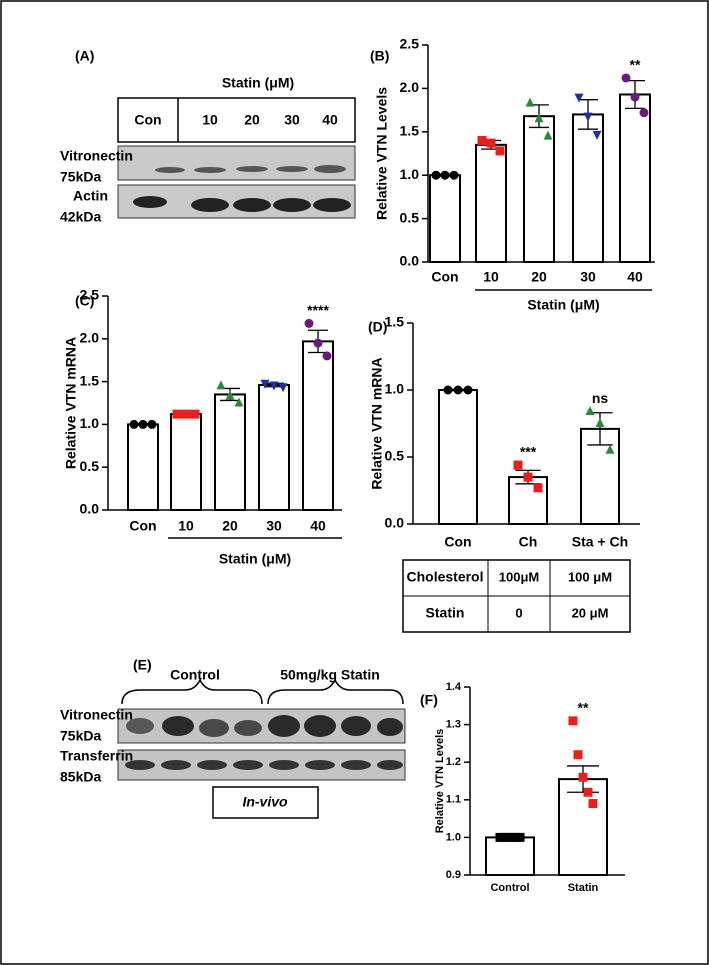 The image size is (709, 965). Describe the element at coordinates (519, 576) in the screenshot. I see `table-cell: 100μM` at that location.